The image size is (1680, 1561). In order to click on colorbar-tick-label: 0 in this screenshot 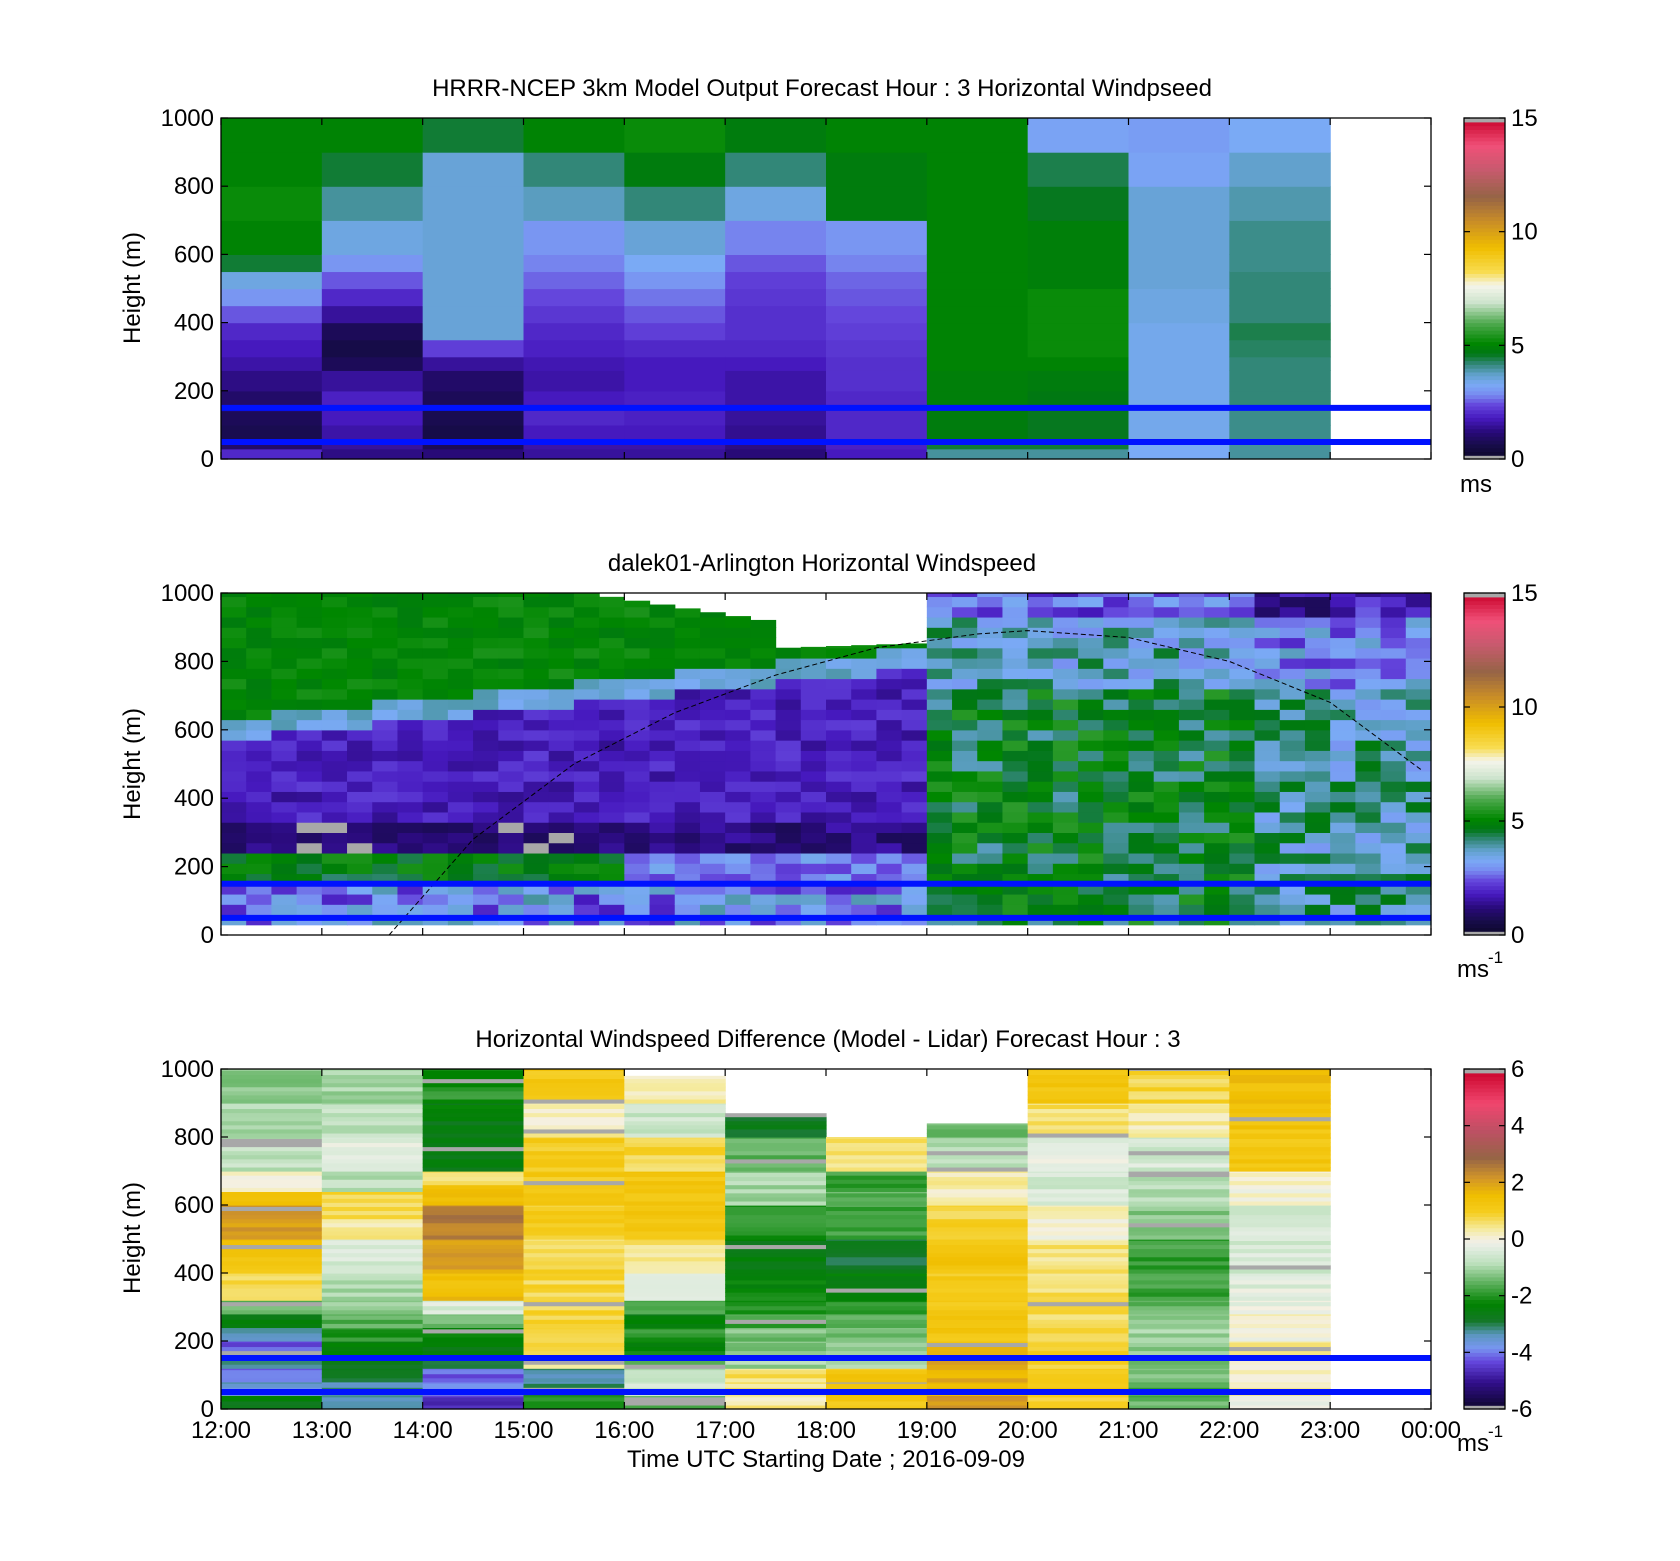, I will do `click(1517, 935)`.